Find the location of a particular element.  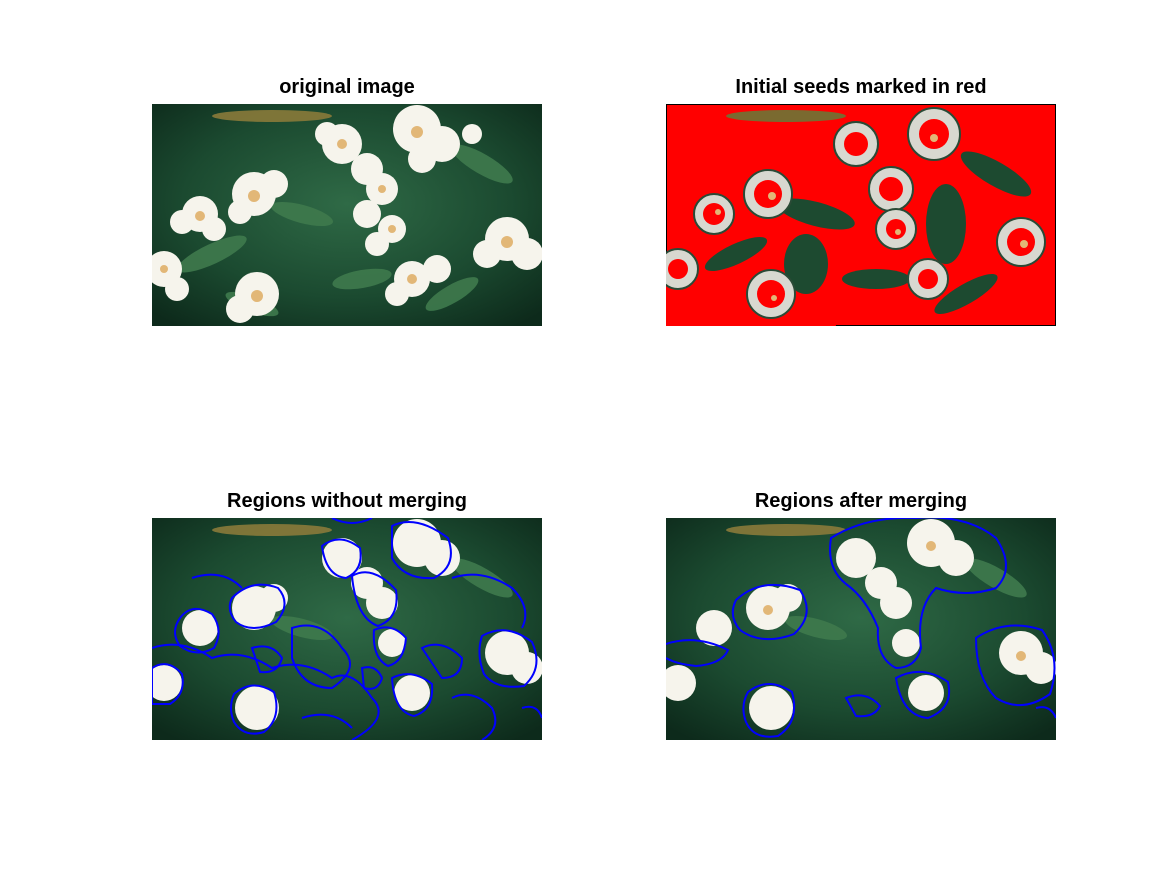

subplot-title: original image is located at coordinates (347, 87).